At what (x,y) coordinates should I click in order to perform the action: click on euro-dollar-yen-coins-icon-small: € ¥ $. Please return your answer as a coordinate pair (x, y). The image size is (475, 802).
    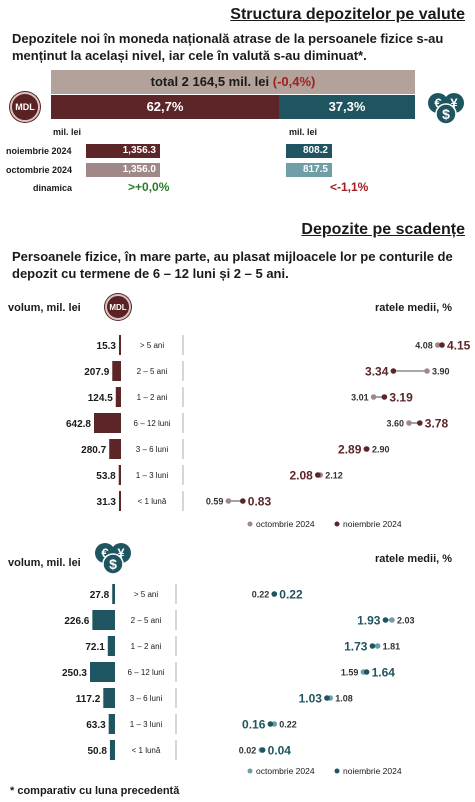
    Looking at the image, I should click on (113, 559).